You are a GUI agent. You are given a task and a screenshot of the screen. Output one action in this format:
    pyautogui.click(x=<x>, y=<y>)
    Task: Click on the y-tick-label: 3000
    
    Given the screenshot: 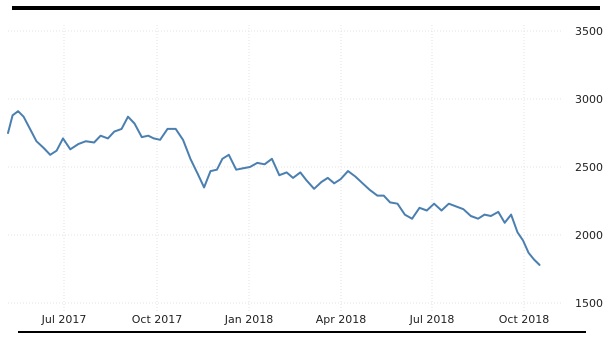 What is the action you would take?
    pyautogui.click(x=589, y=99)
    